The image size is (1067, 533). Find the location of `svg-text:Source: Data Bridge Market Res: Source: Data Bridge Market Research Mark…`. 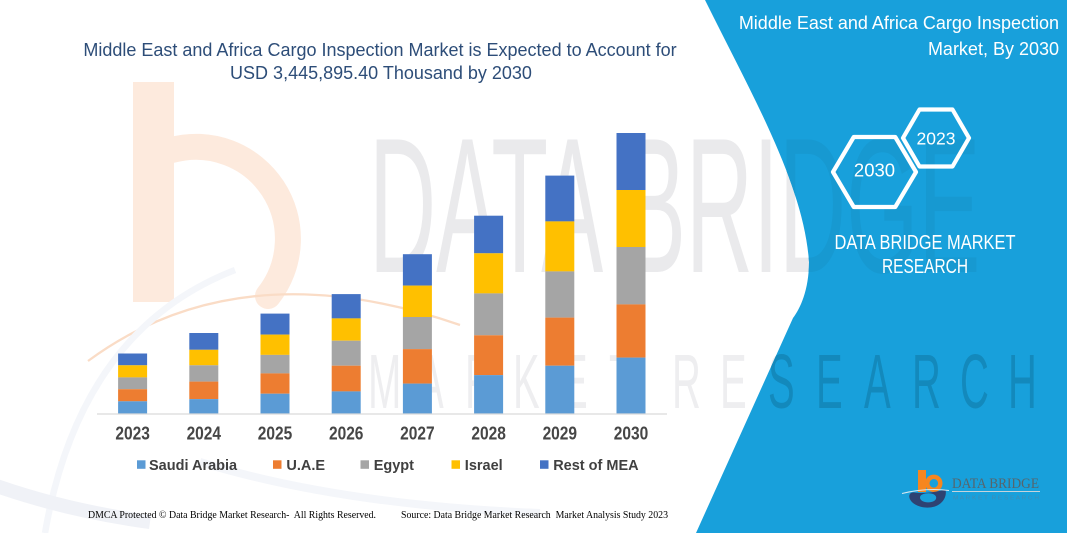

svg-text:Source: Data Bridge Market Res: Source: Data Bridge Market Research Mark… is located at coordinates (534, 515).